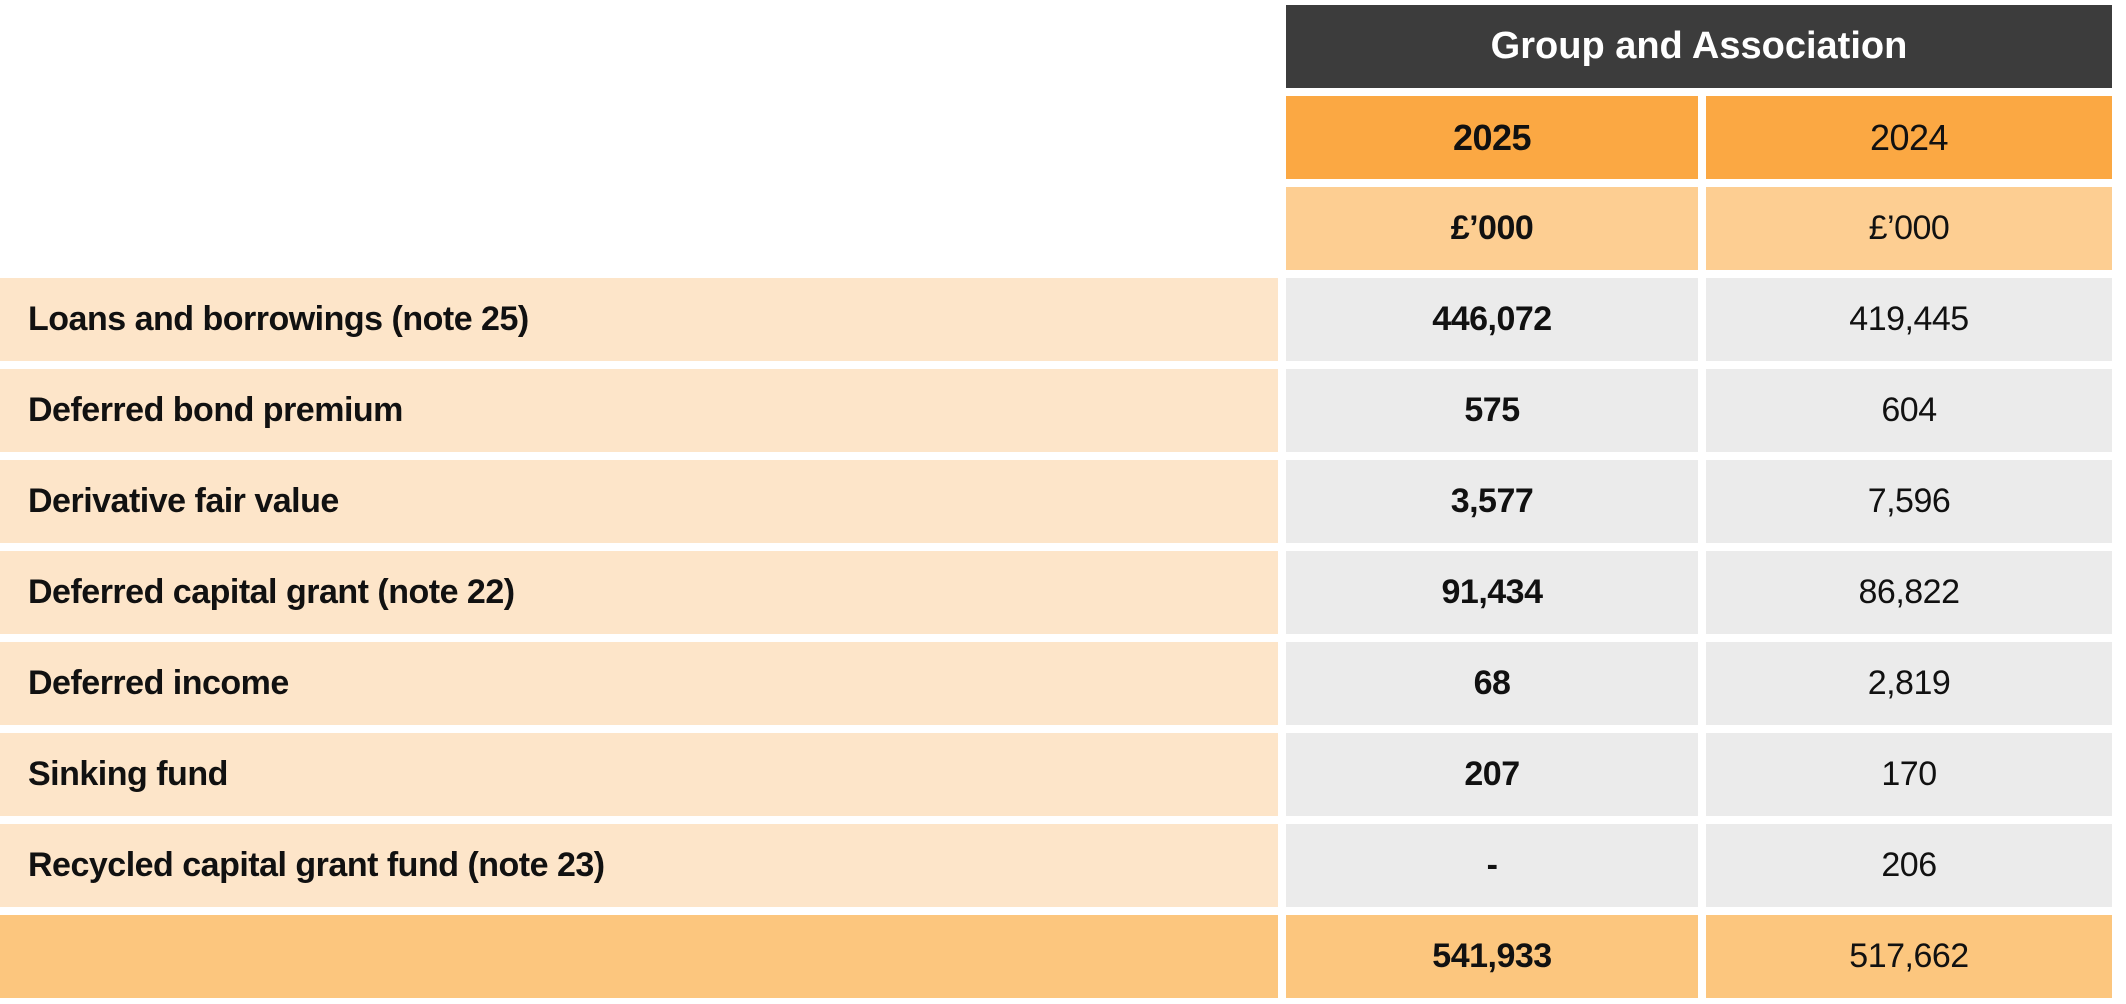  What do you see at coordinates (1909, 592) in the screenshot?
I see `value-2024-deferred-capital-grant: 86,822` at bounding box center [1909, 592].